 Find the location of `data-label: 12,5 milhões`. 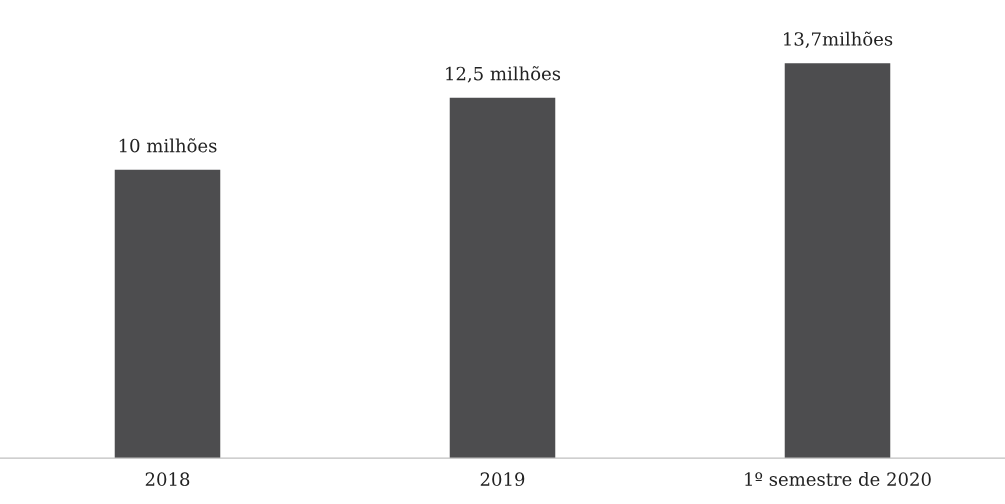

data-label: 12,5 milhões is located at coordinates (503, 74).